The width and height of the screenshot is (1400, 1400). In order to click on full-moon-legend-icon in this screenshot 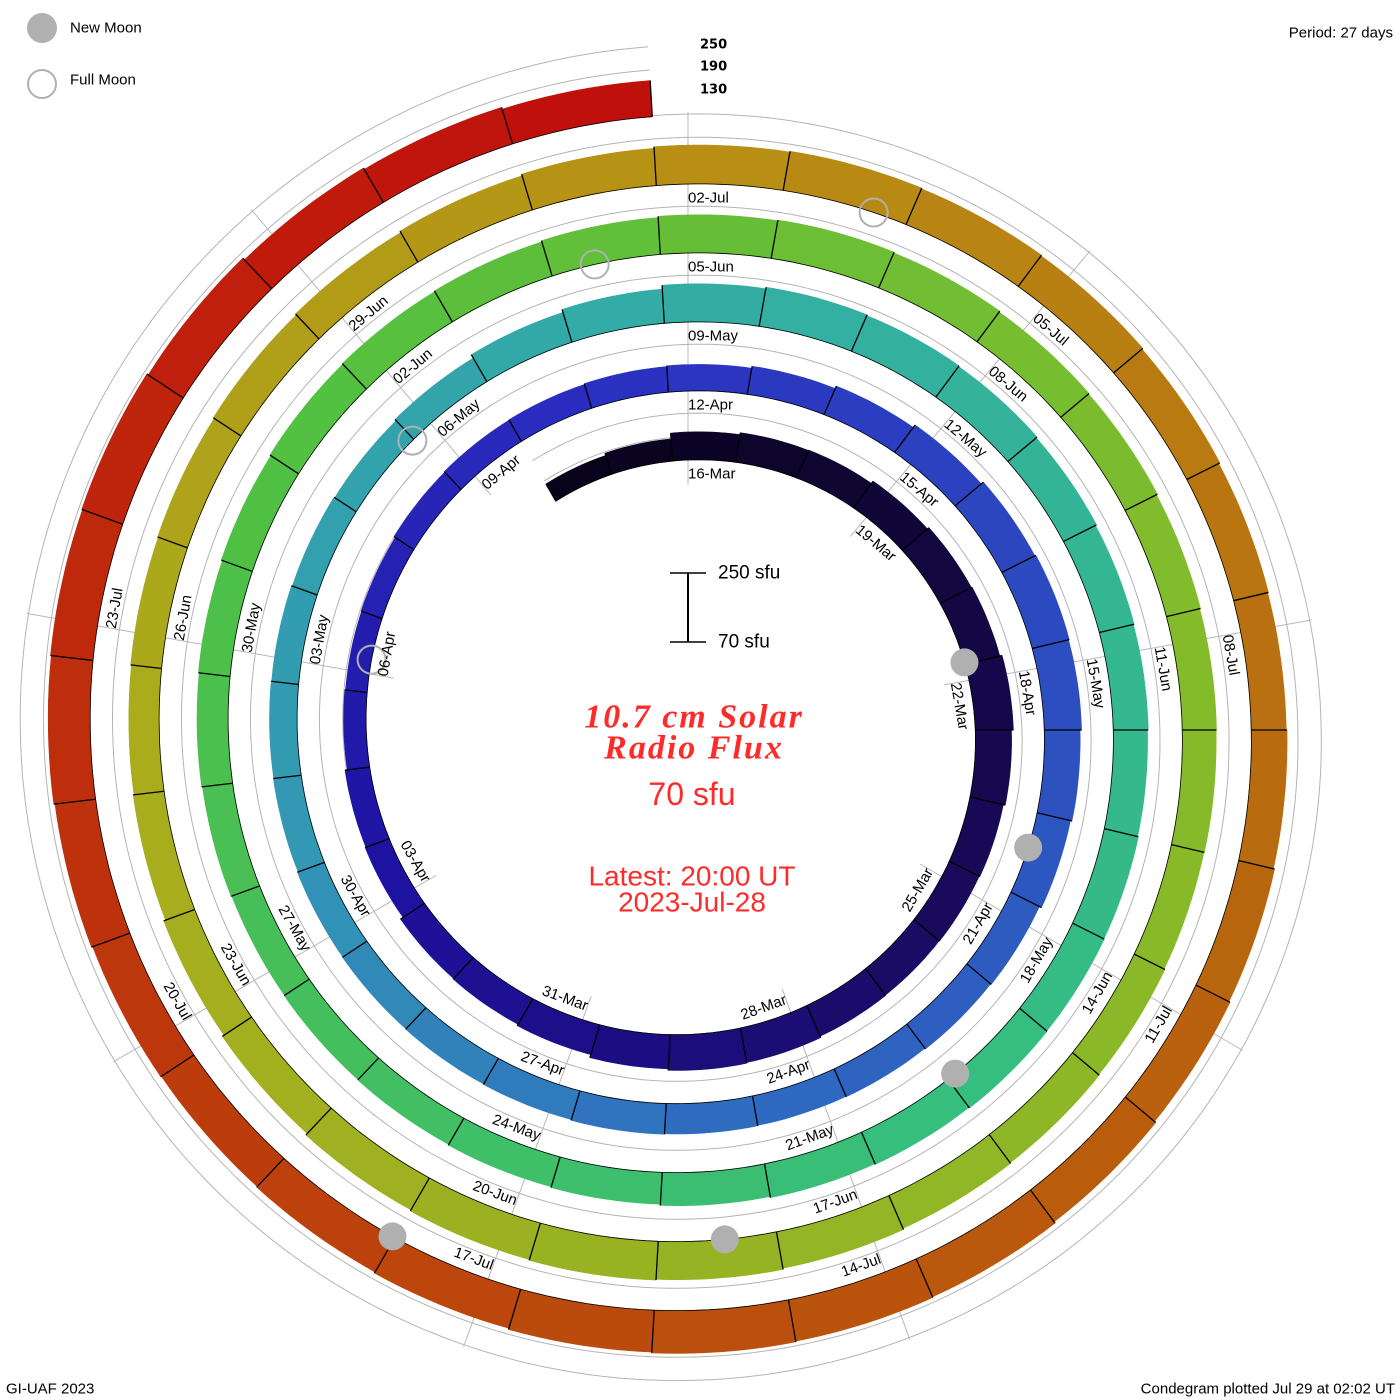, I will do `click(42, 84)`.